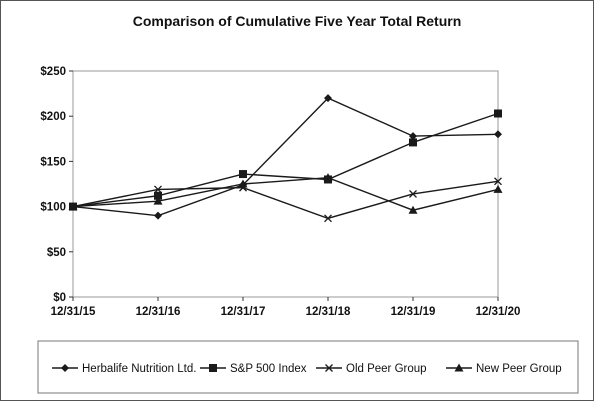  I want to click on legend-label: Herbalife Nutrition Ltd., so click(139, 369).